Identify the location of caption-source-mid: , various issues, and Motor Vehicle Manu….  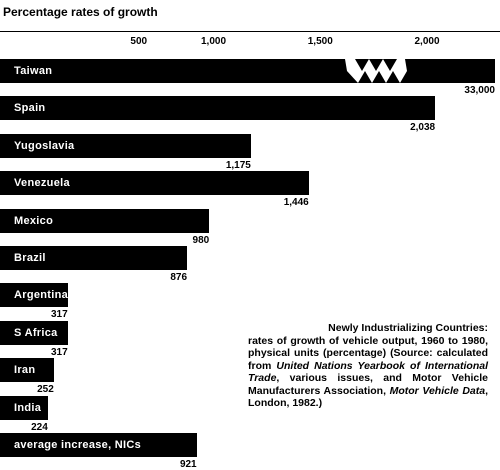
(368, 384).